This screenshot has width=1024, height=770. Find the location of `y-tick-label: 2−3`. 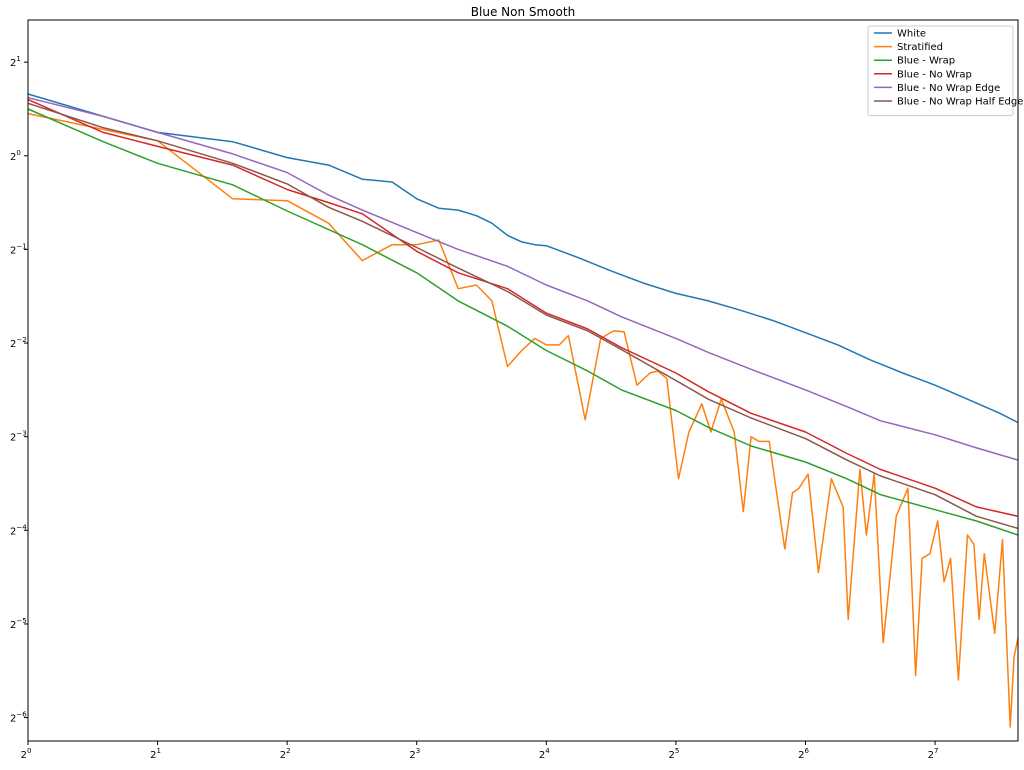

y-tick-label: 2−3 is located at coordinates (18, 437).